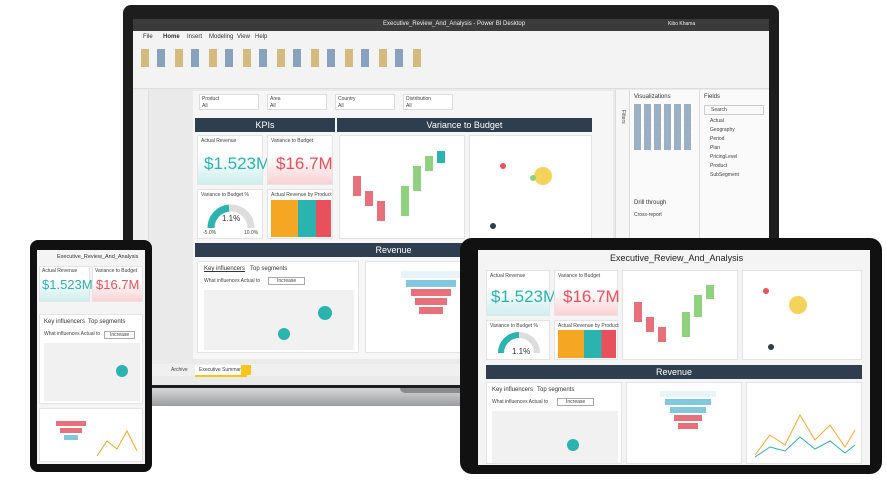  Describe the element at coordinates (674, 372) in the screenshot. I see `revenue-header: Revenue` at that location.